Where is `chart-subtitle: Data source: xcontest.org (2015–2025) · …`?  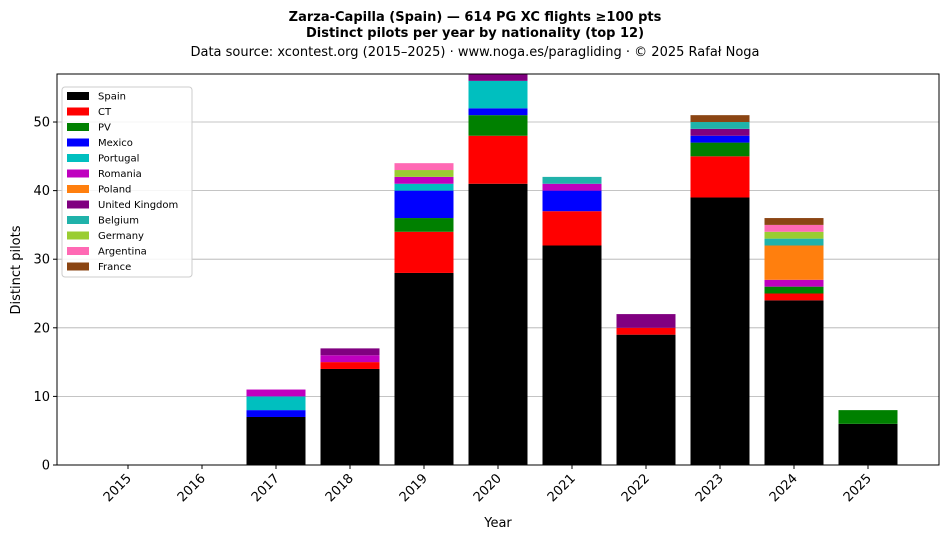 chart-subtitle: Data source: xcontest.org (2015–2025) · … is located at coordinates (474, 52).